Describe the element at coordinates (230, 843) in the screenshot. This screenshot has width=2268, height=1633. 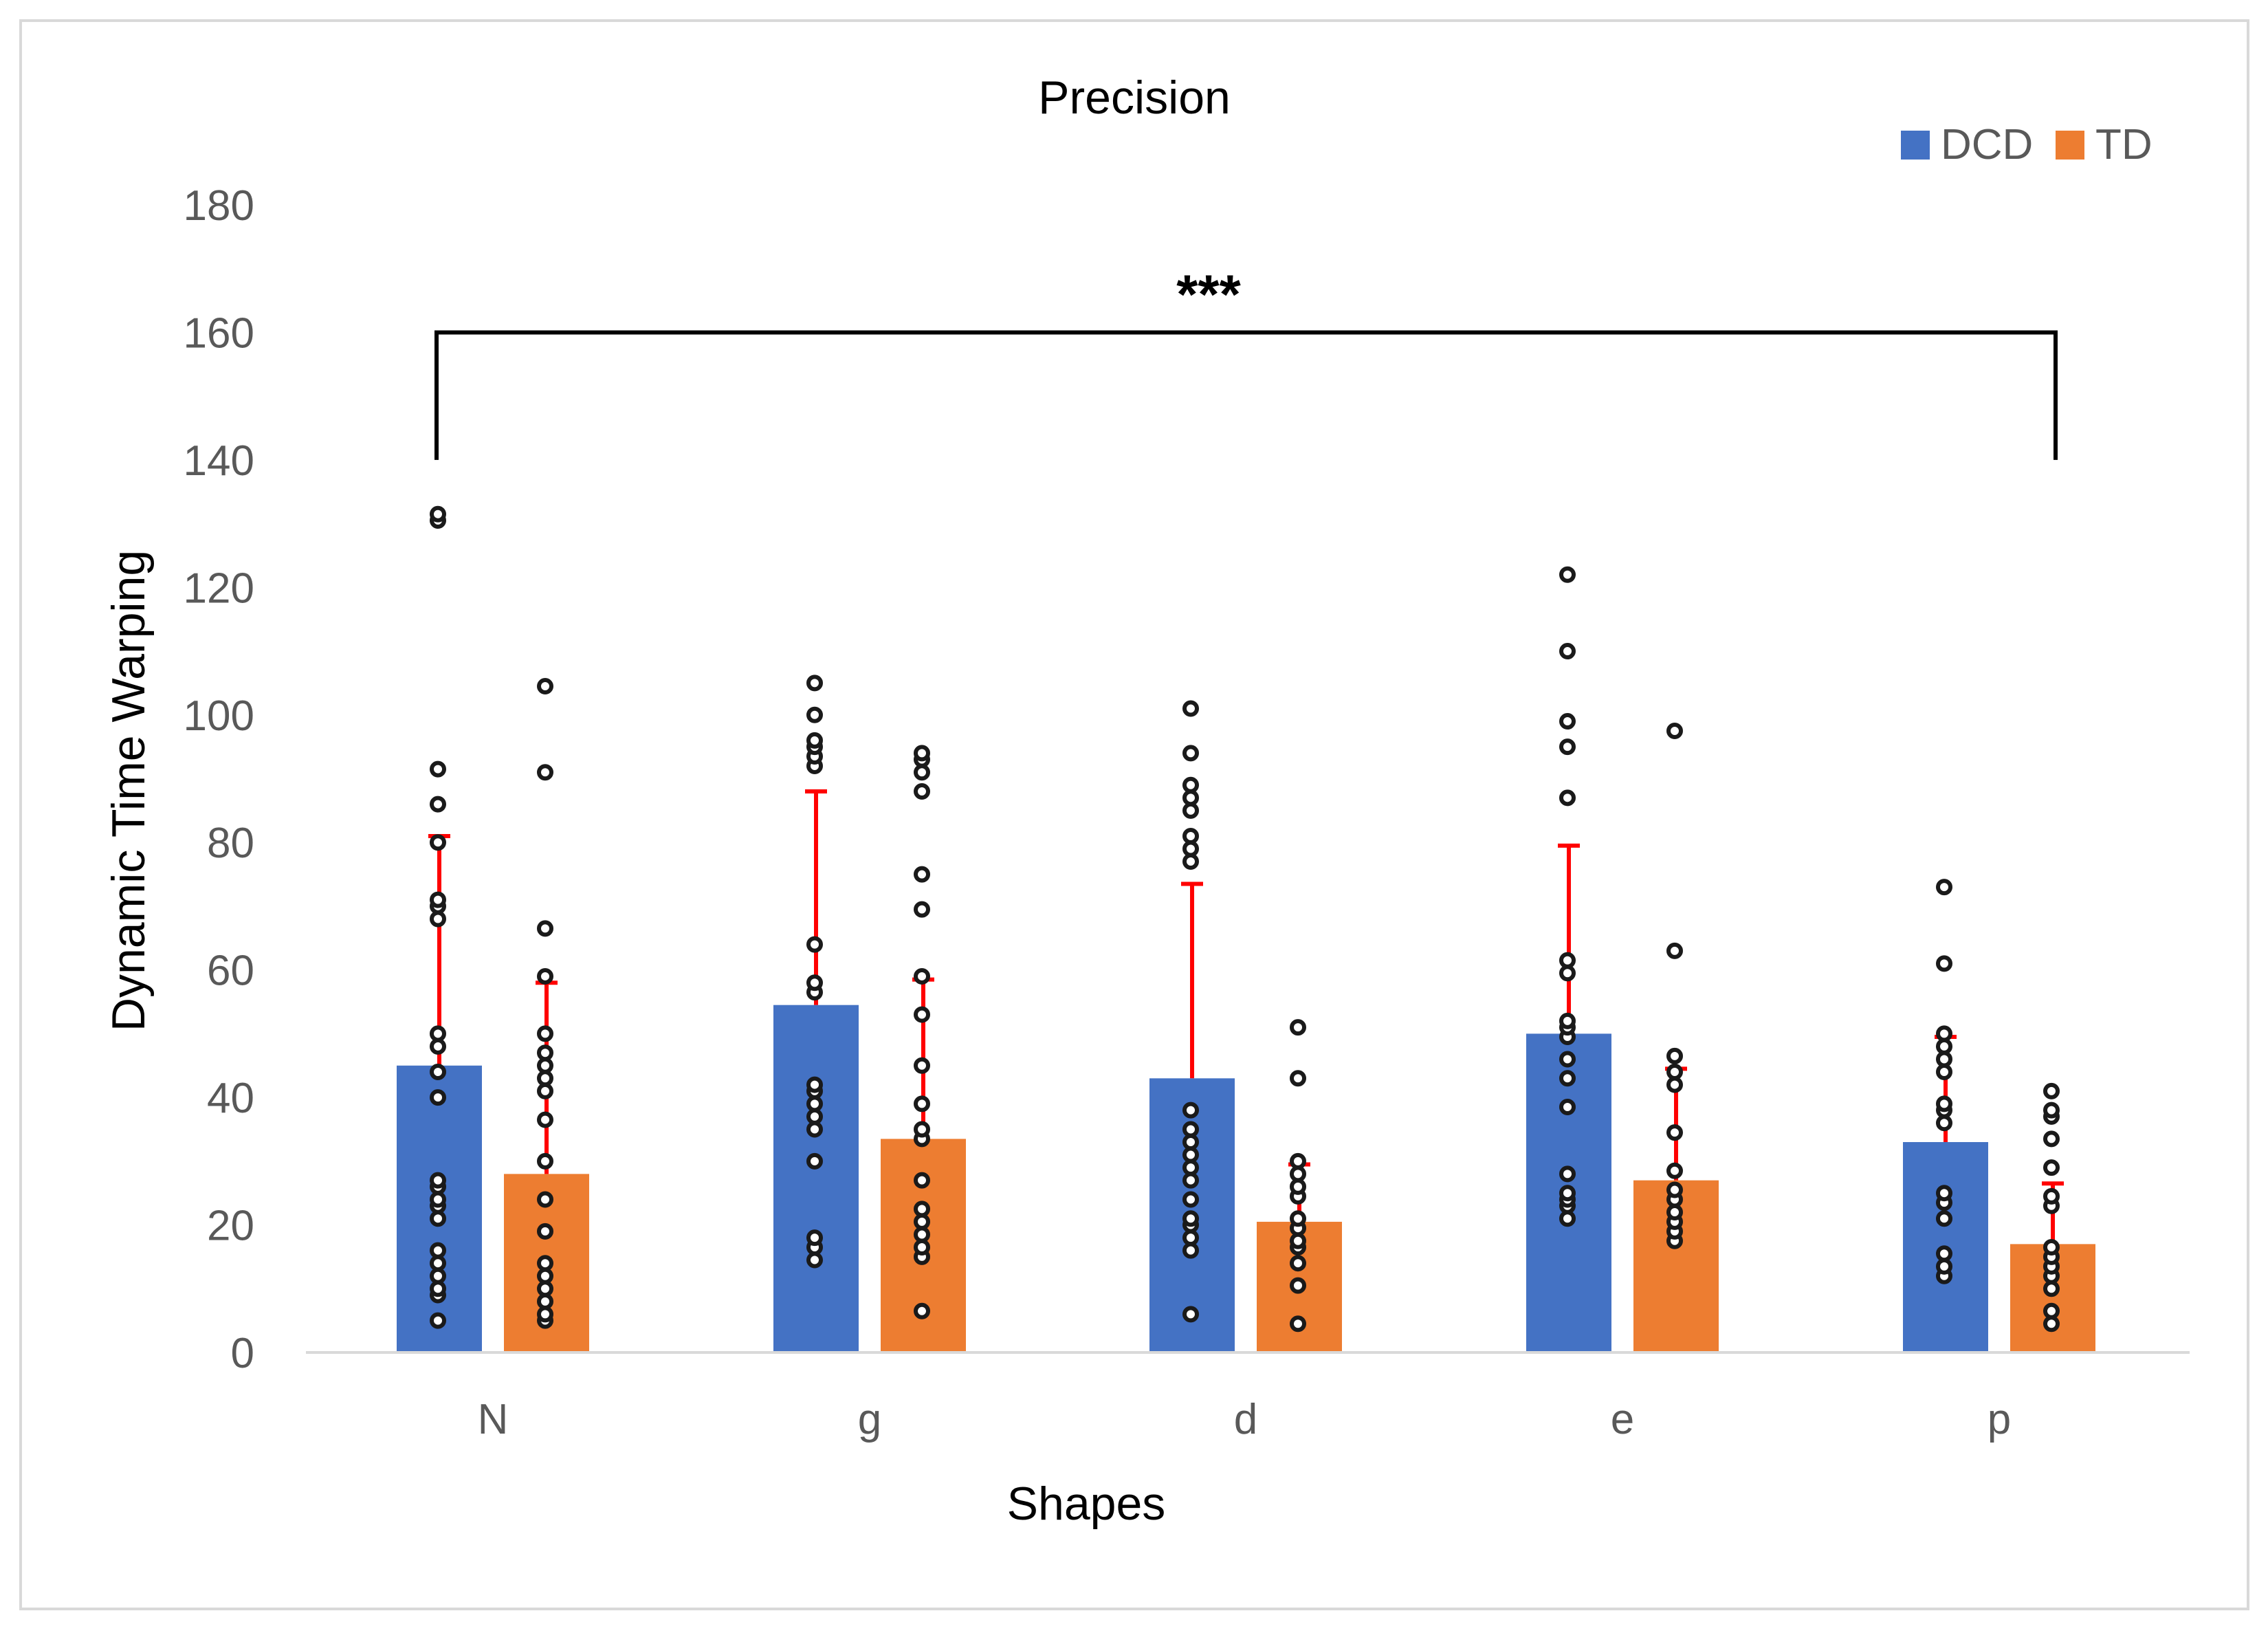
I see `y-tick-label: 80` at that location.